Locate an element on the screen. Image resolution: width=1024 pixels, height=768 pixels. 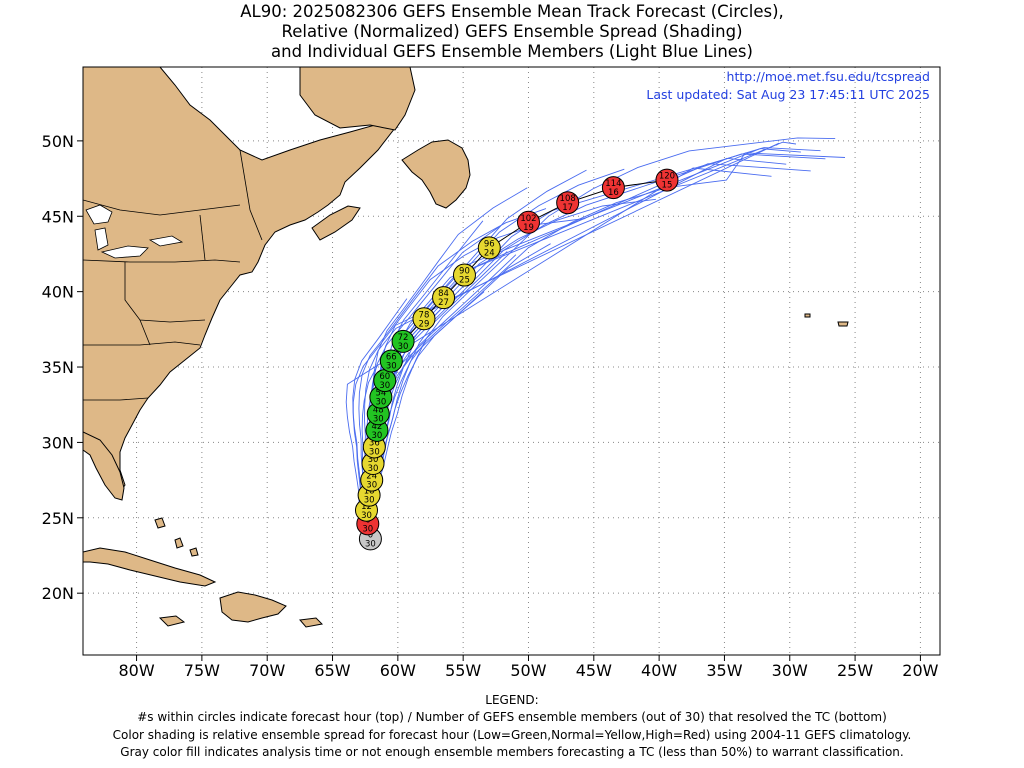
land-cuba is located at coordinates (150, 567).